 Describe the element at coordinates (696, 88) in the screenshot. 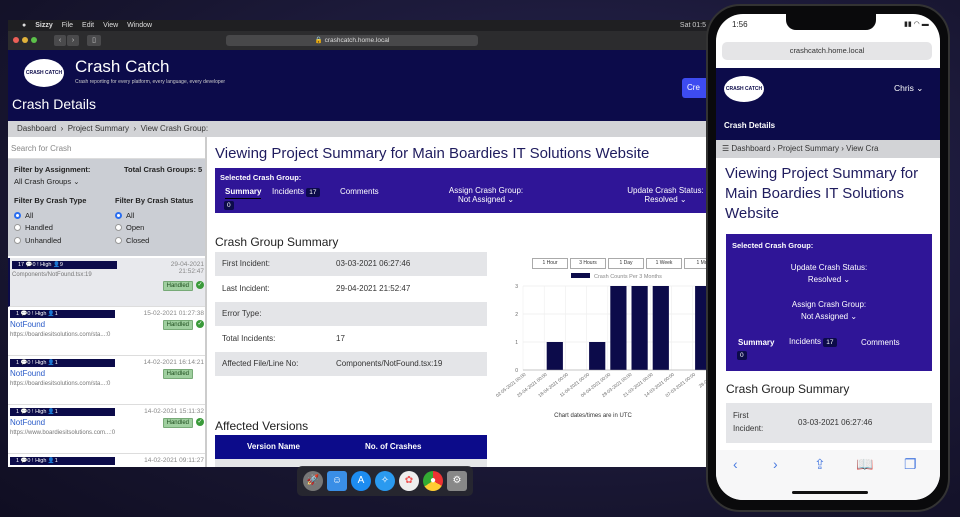

I see `create-button: Cre` at that location.